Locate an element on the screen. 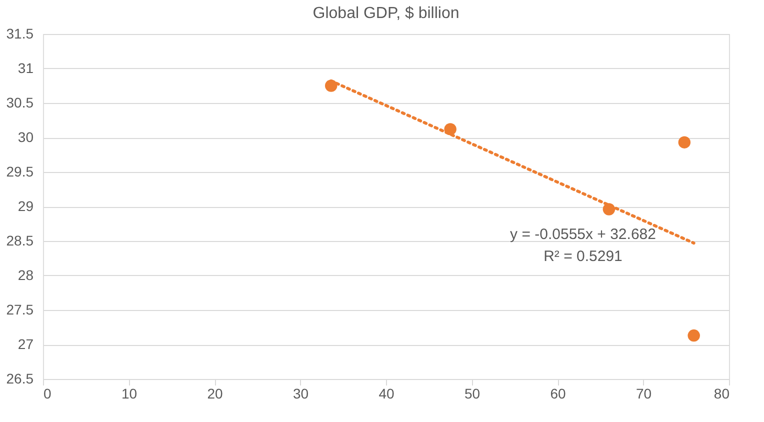 The height and width of the screenshot is (422, 764). y-tick-label: 28 is located at coordinates (26, 275).